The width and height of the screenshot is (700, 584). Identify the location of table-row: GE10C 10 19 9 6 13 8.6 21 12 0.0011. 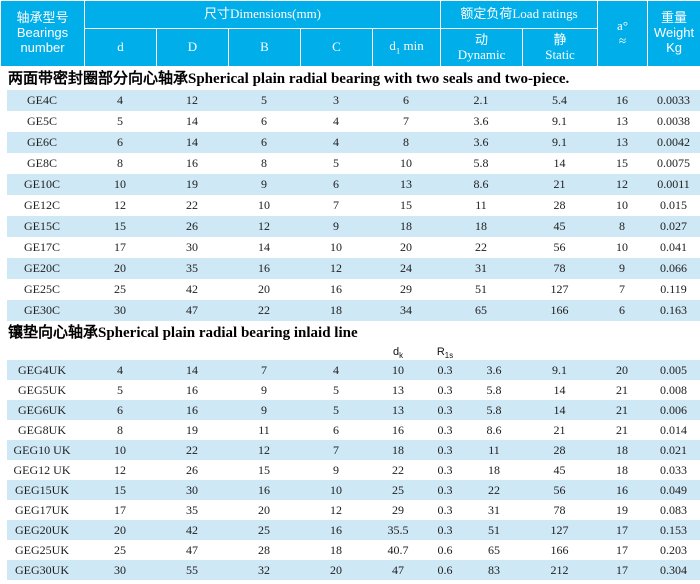
(350, 184).